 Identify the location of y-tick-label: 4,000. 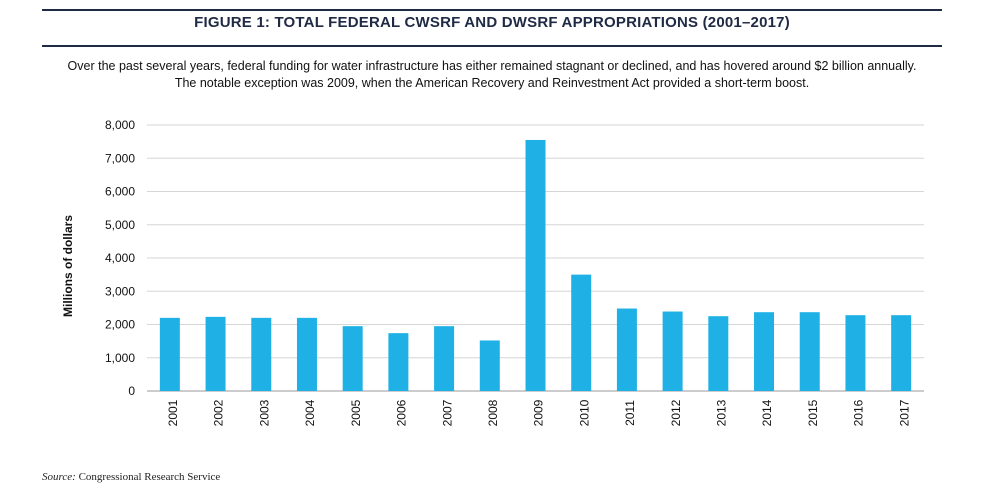
(120, 258).